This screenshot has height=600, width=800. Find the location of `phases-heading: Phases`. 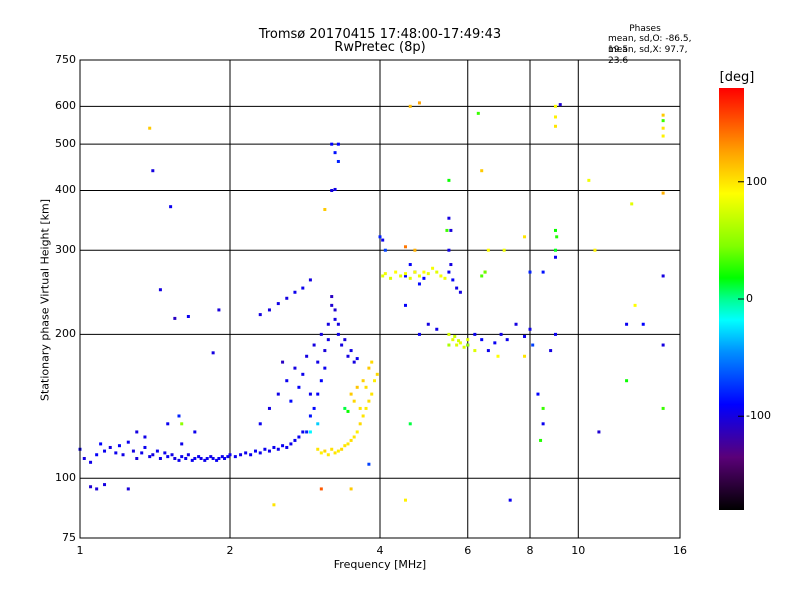

phases-heading: Phases is located at coordinates (645, 29).